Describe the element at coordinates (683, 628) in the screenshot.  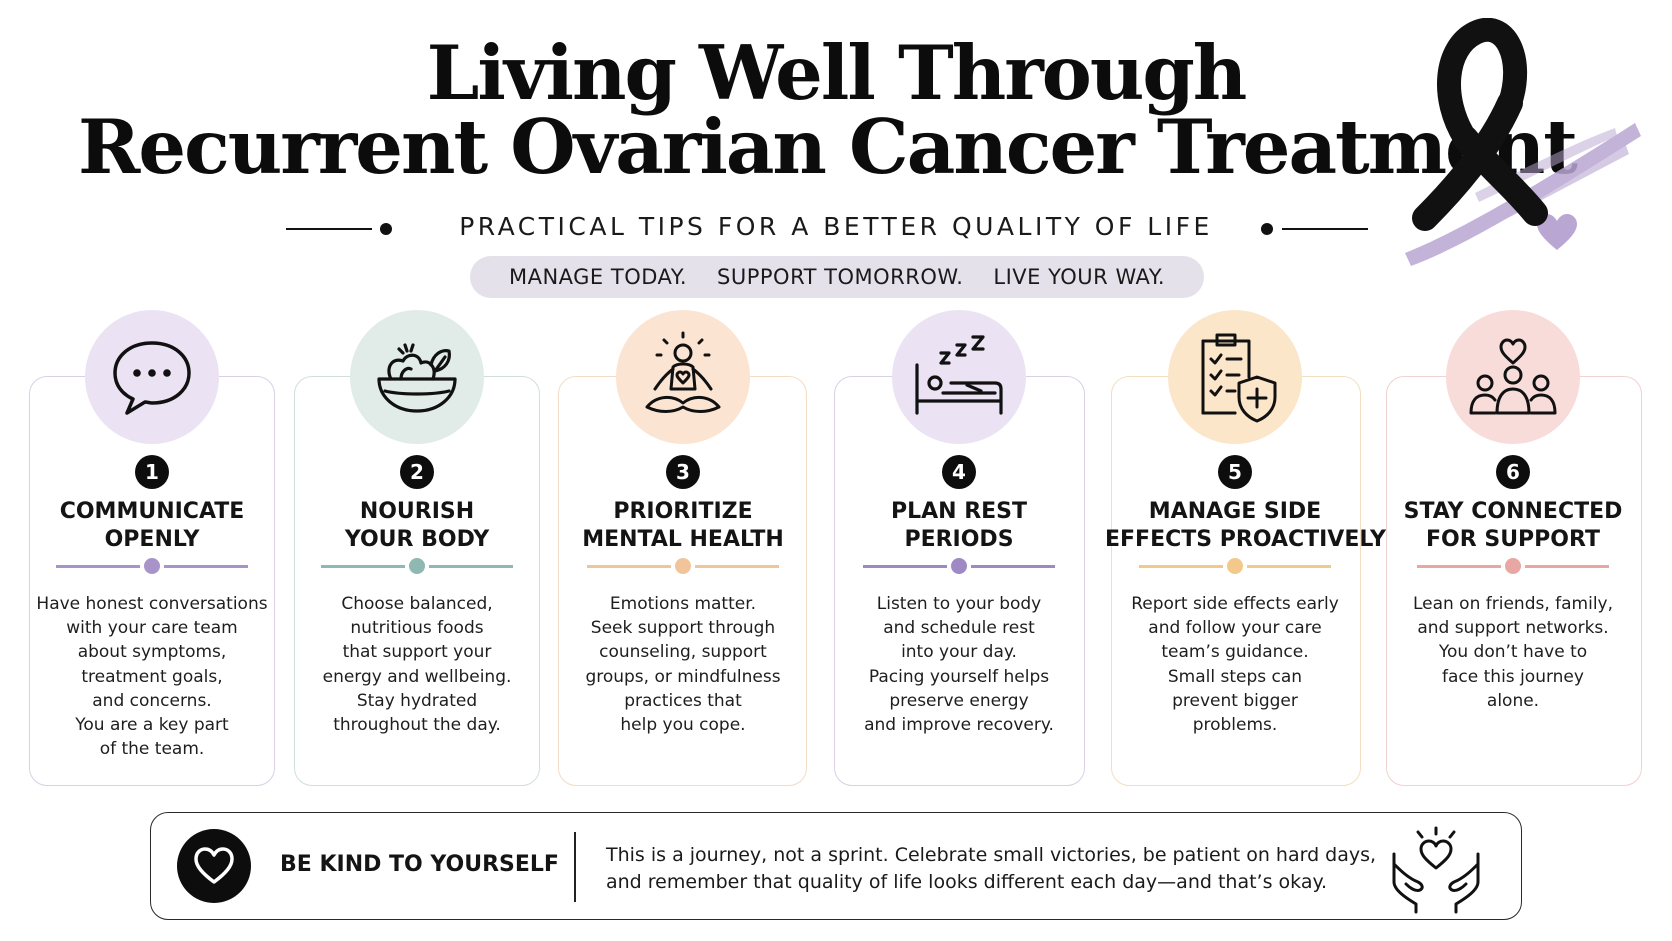
I see `tip-body-line: Seek support through` at that location.